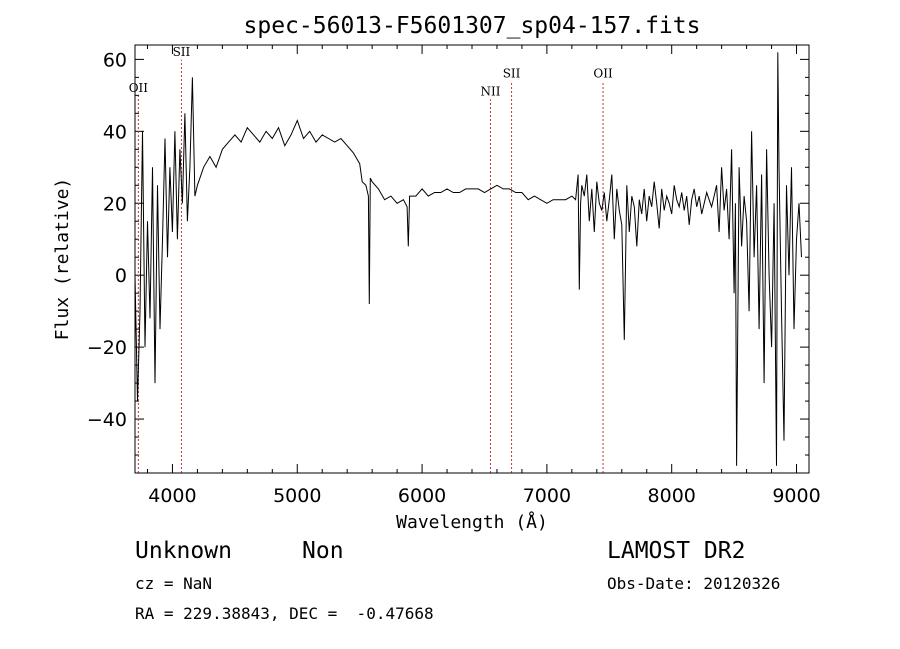 The image size is (900, 649). What do you see at coordinates (472, 26) in the screenshot?
I see `chart-title: spec-56013-F5601307_sp04-157.fits` at bounding box center [472, 26].